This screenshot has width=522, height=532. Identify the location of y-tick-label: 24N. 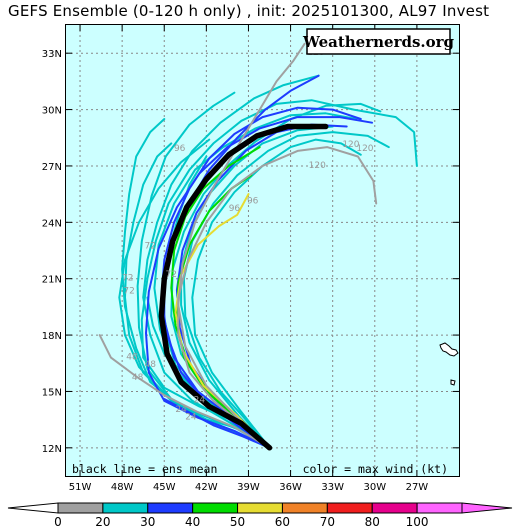
(52, 223).